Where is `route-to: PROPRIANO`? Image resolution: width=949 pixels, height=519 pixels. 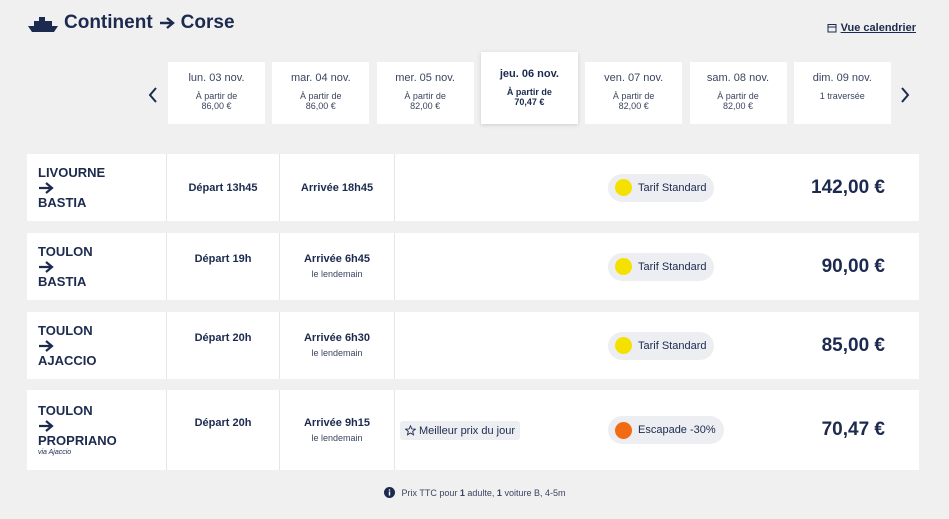
route-to: PROPRIANO is located at coordinates (77, 440).